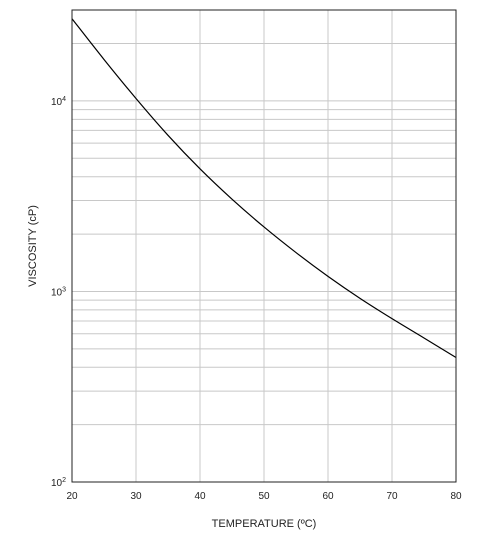  What do you see at coordinates (136, 496) in the screenshot?
I see `x-tick-label: 30` at bounding box center [136, 496].